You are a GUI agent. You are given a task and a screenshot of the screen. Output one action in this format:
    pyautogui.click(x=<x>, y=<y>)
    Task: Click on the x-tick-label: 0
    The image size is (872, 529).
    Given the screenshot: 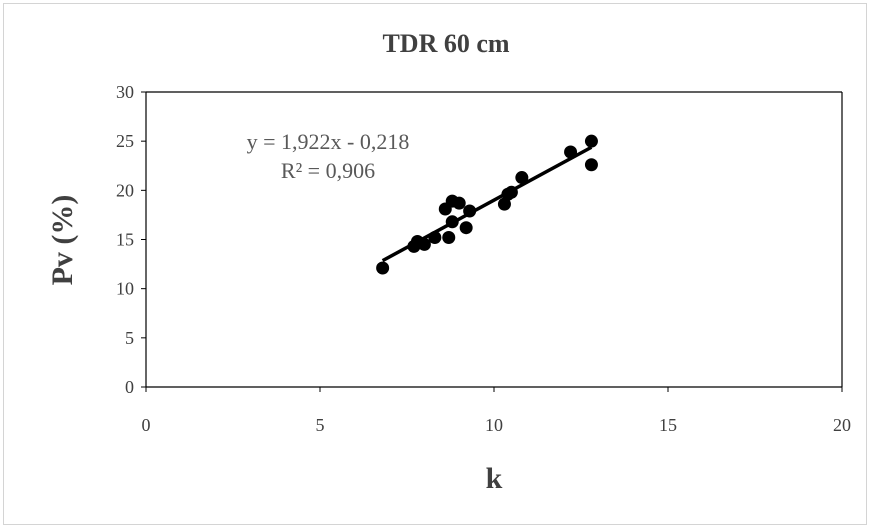 What is the action you would take?
    pyautogui.click(x=146, y=425)
    